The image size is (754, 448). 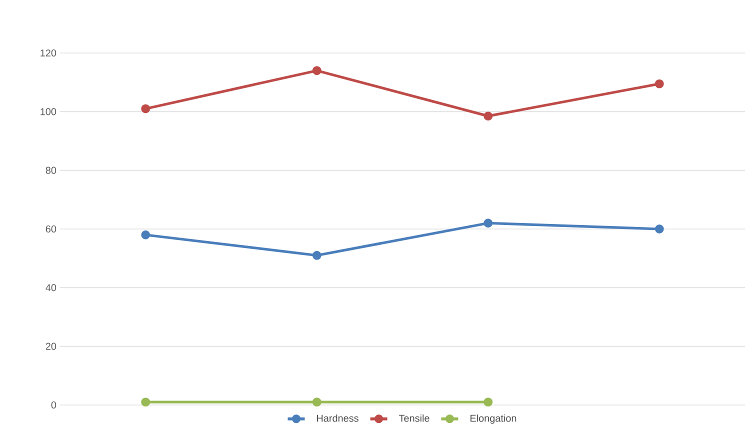 I want to click on y-tick-label: 20, so click(x=51, y=346).